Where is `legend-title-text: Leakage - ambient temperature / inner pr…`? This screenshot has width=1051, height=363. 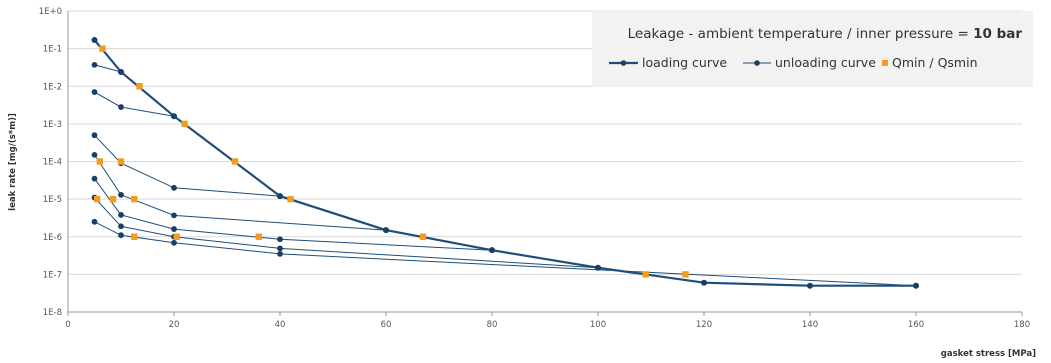 legend-title-text: Leakage - ambient temperature / inner pr… is located at coordinates (800, 34).